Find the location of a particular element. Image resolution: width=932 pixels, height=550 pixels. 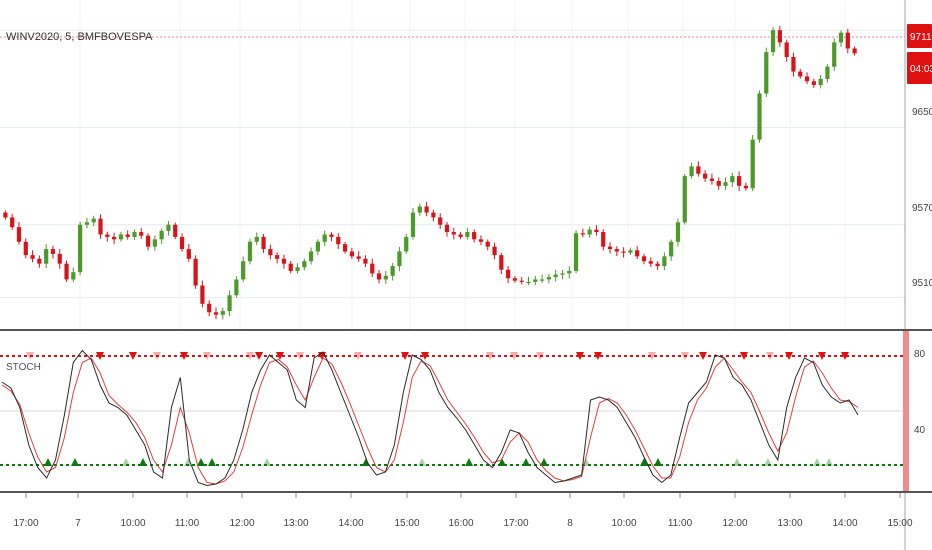

stoch-axis-highlight is located at coordinates (906, 411).